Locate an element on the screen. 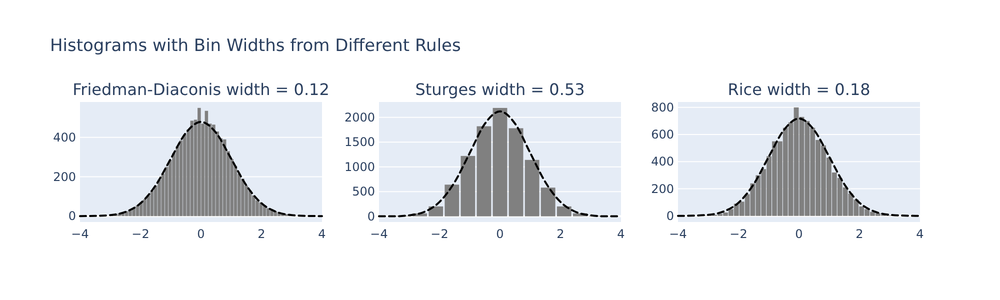 The image size is (1000, 300). y-tick-label: 500 is located at coordinates (363, 191).